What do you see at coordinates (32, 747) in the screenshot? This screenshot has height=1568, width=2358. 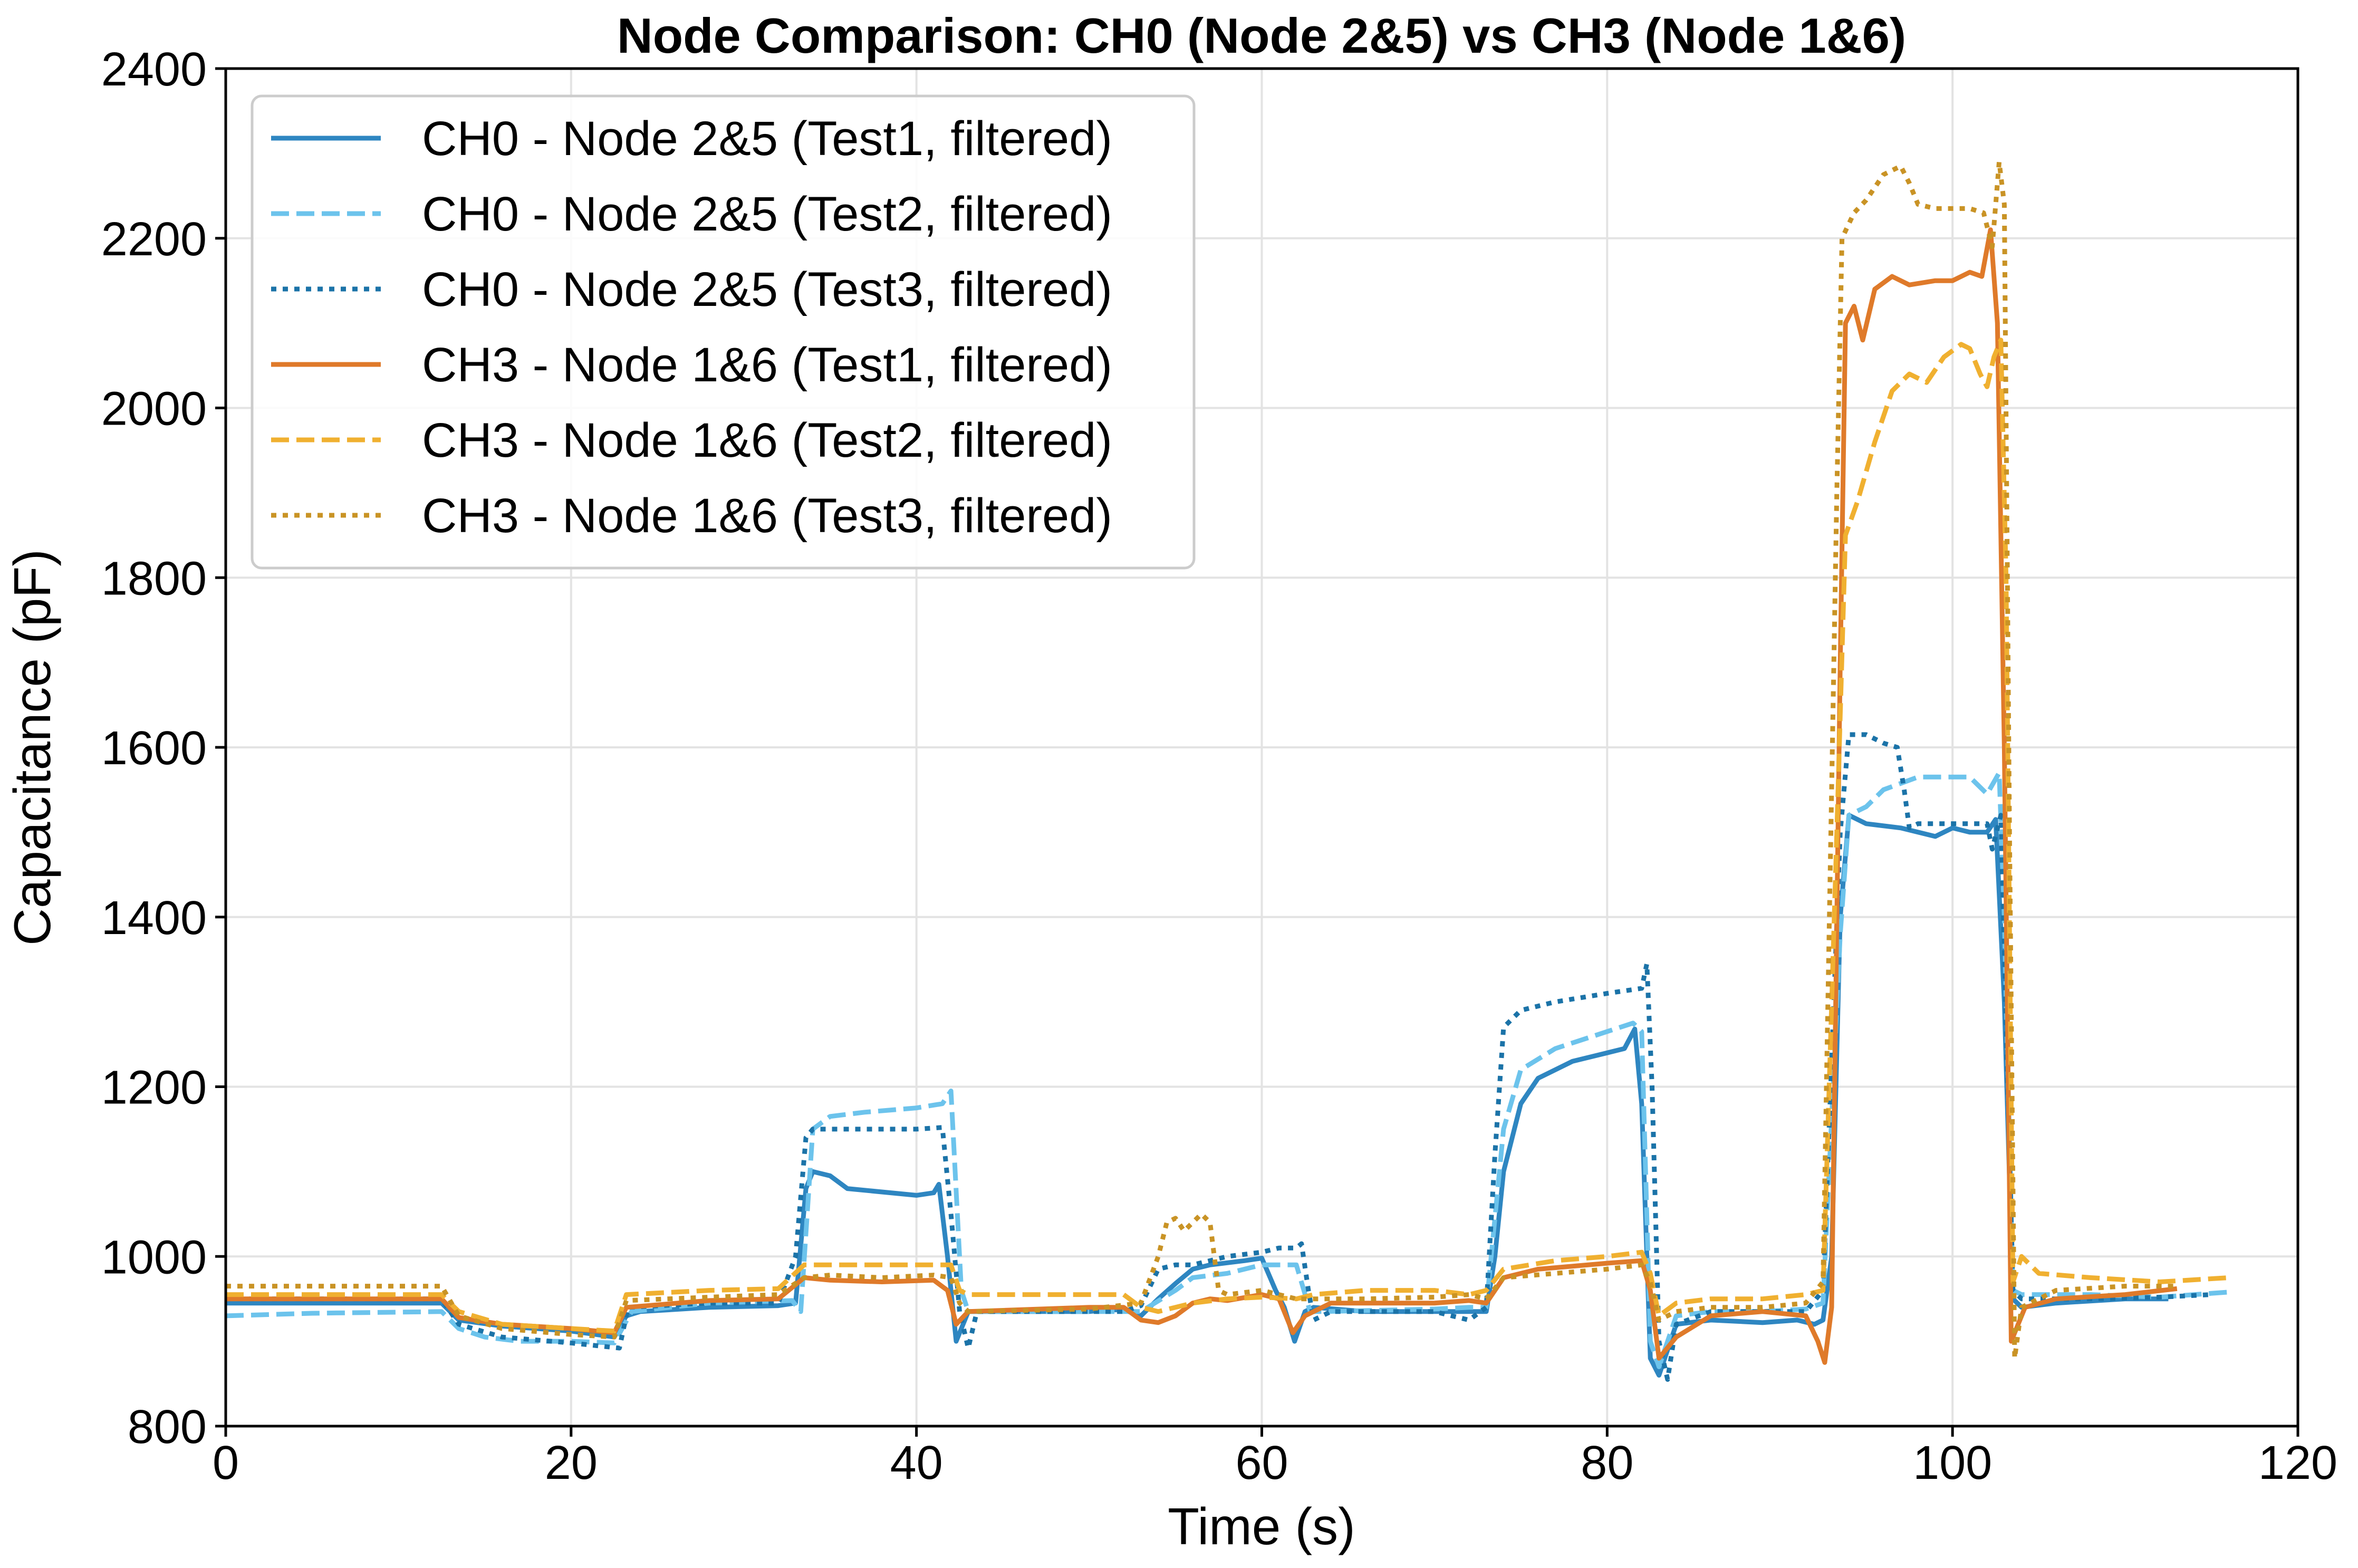 I see `y-axis-label: Capacitance (pF)` at bounding box center [32, 747].